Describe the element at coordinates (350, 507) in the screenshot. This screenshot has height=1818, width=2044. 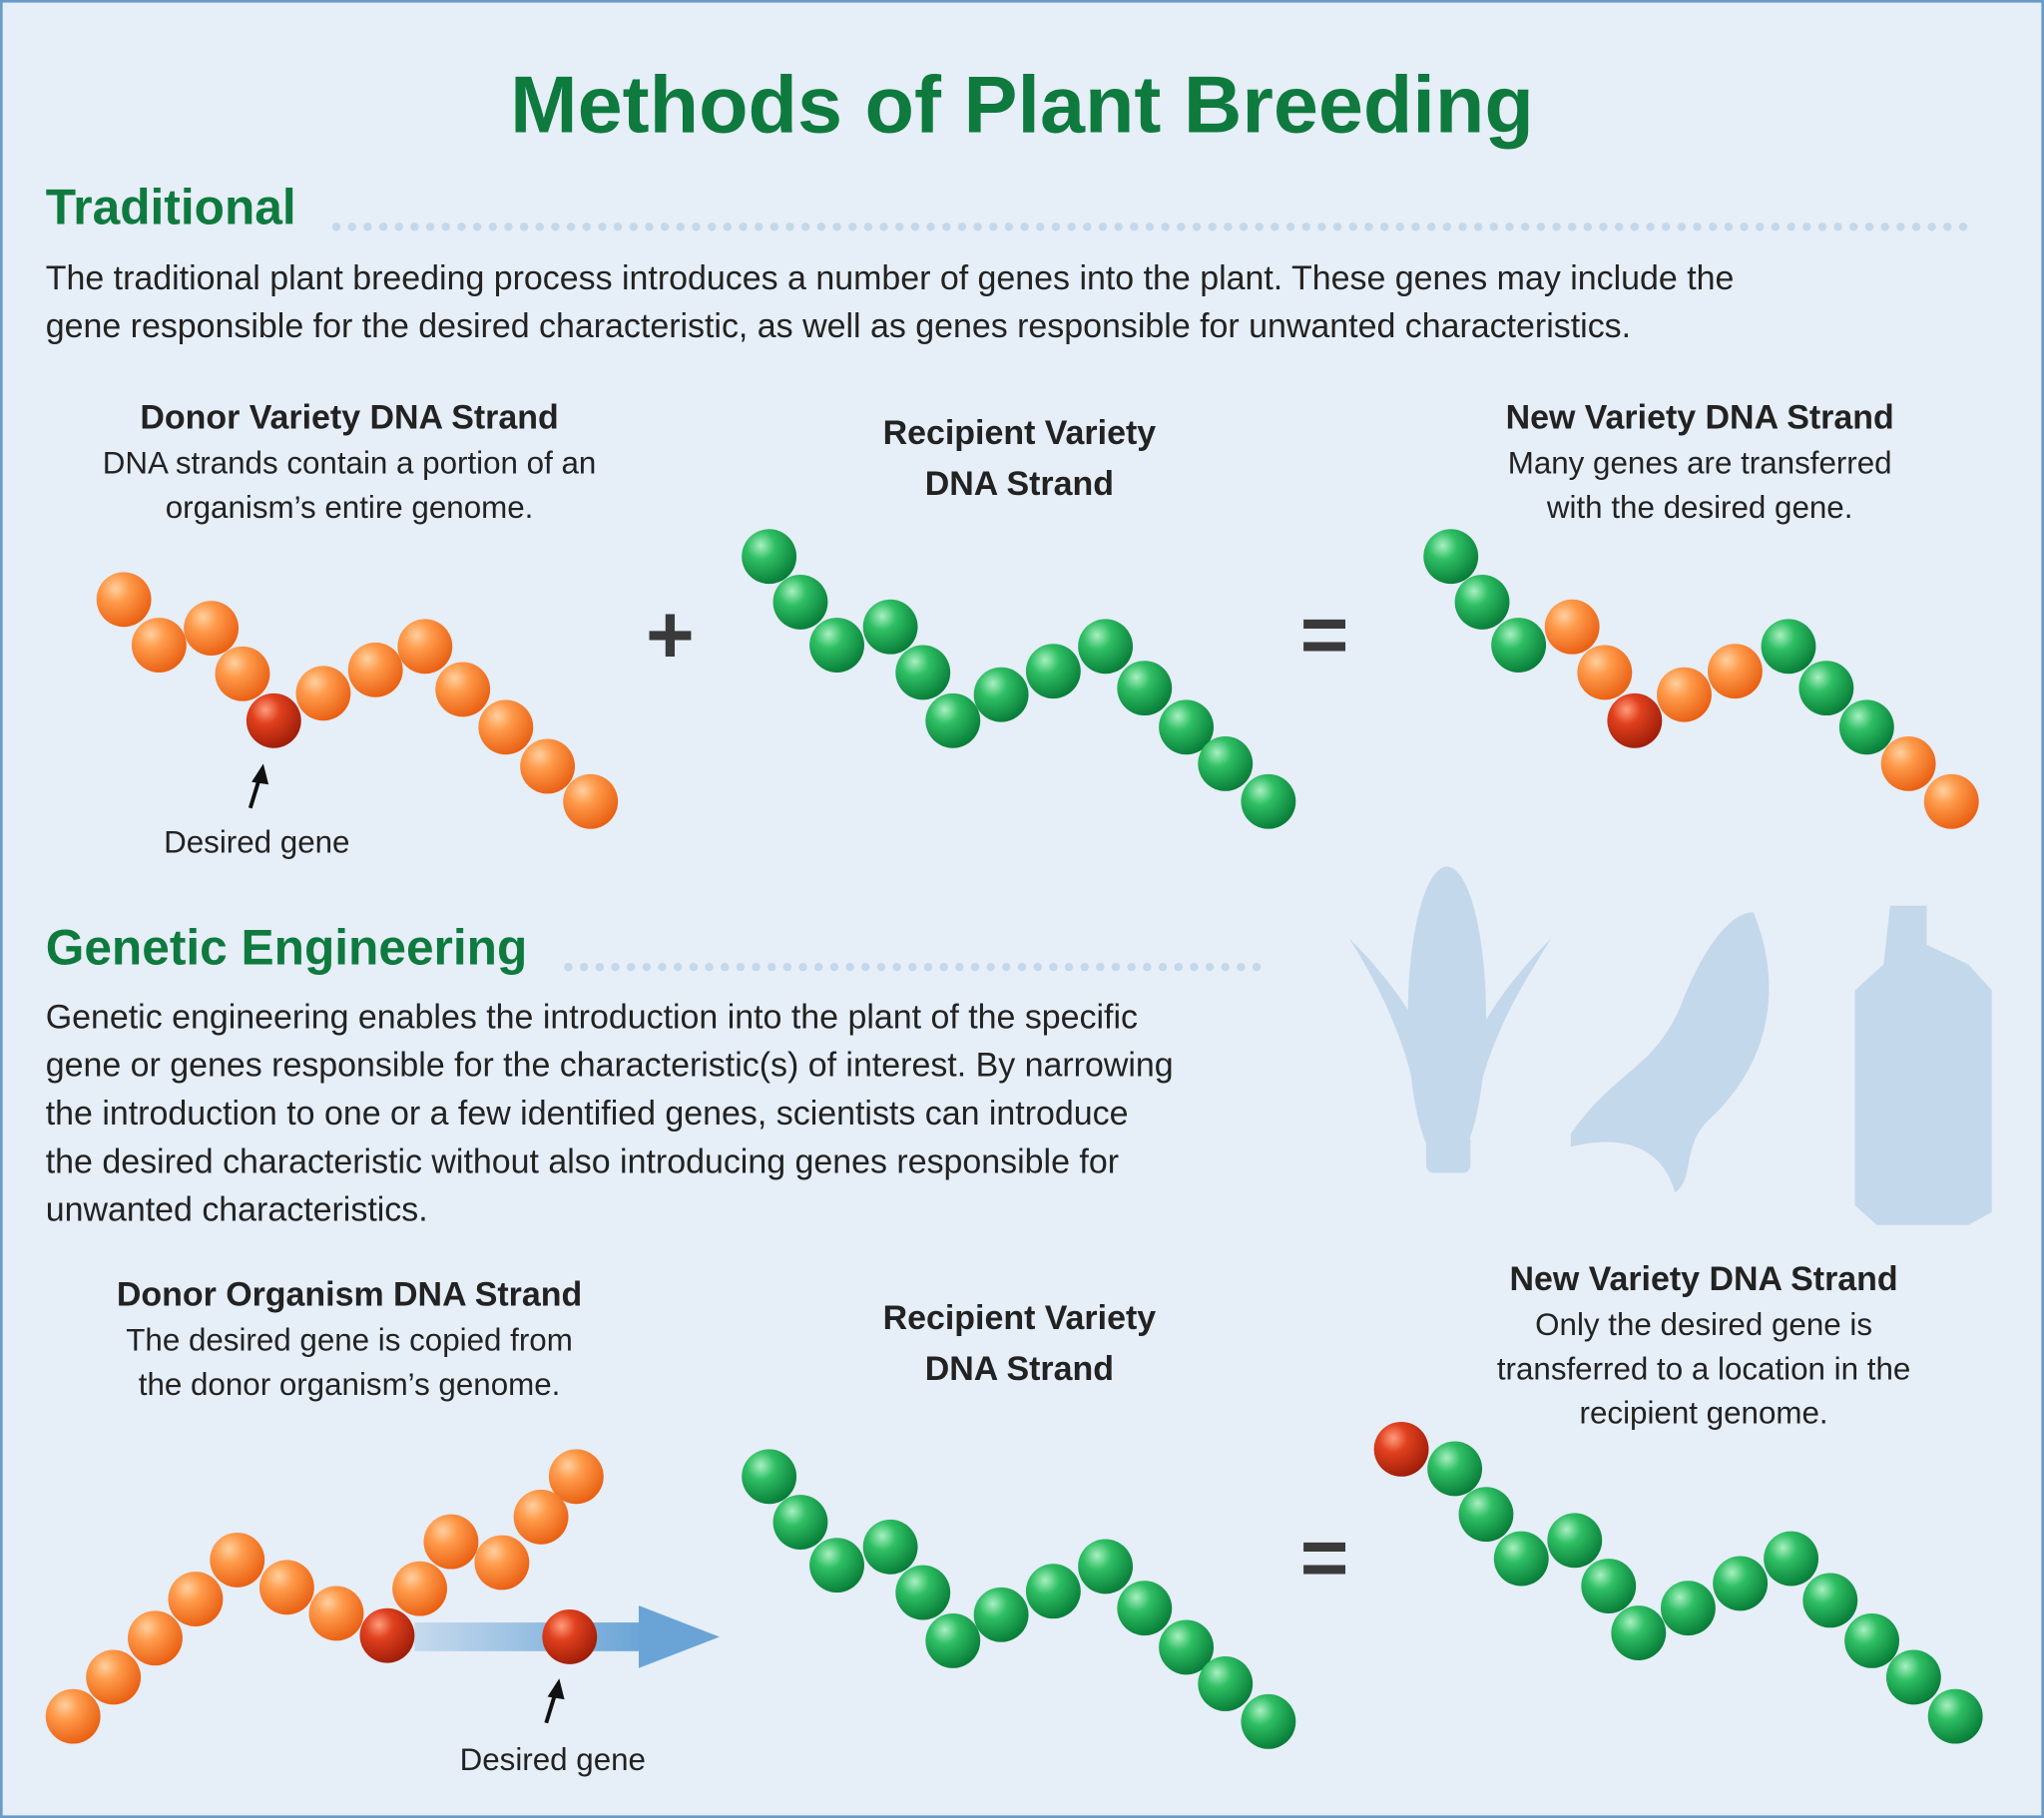
I see `panel-description: organism’s entire genome.` at that location.